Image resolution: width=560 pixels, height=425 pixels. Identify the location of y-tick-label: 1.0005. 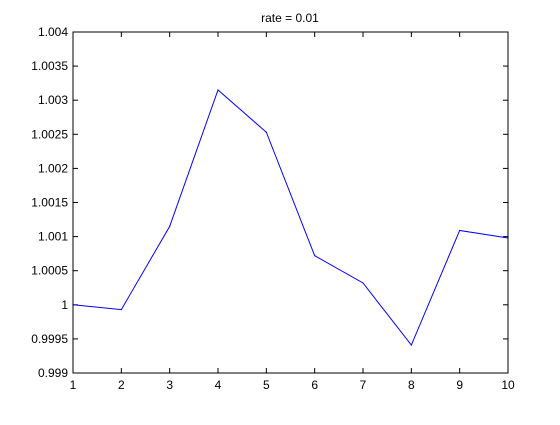
(49, 271).